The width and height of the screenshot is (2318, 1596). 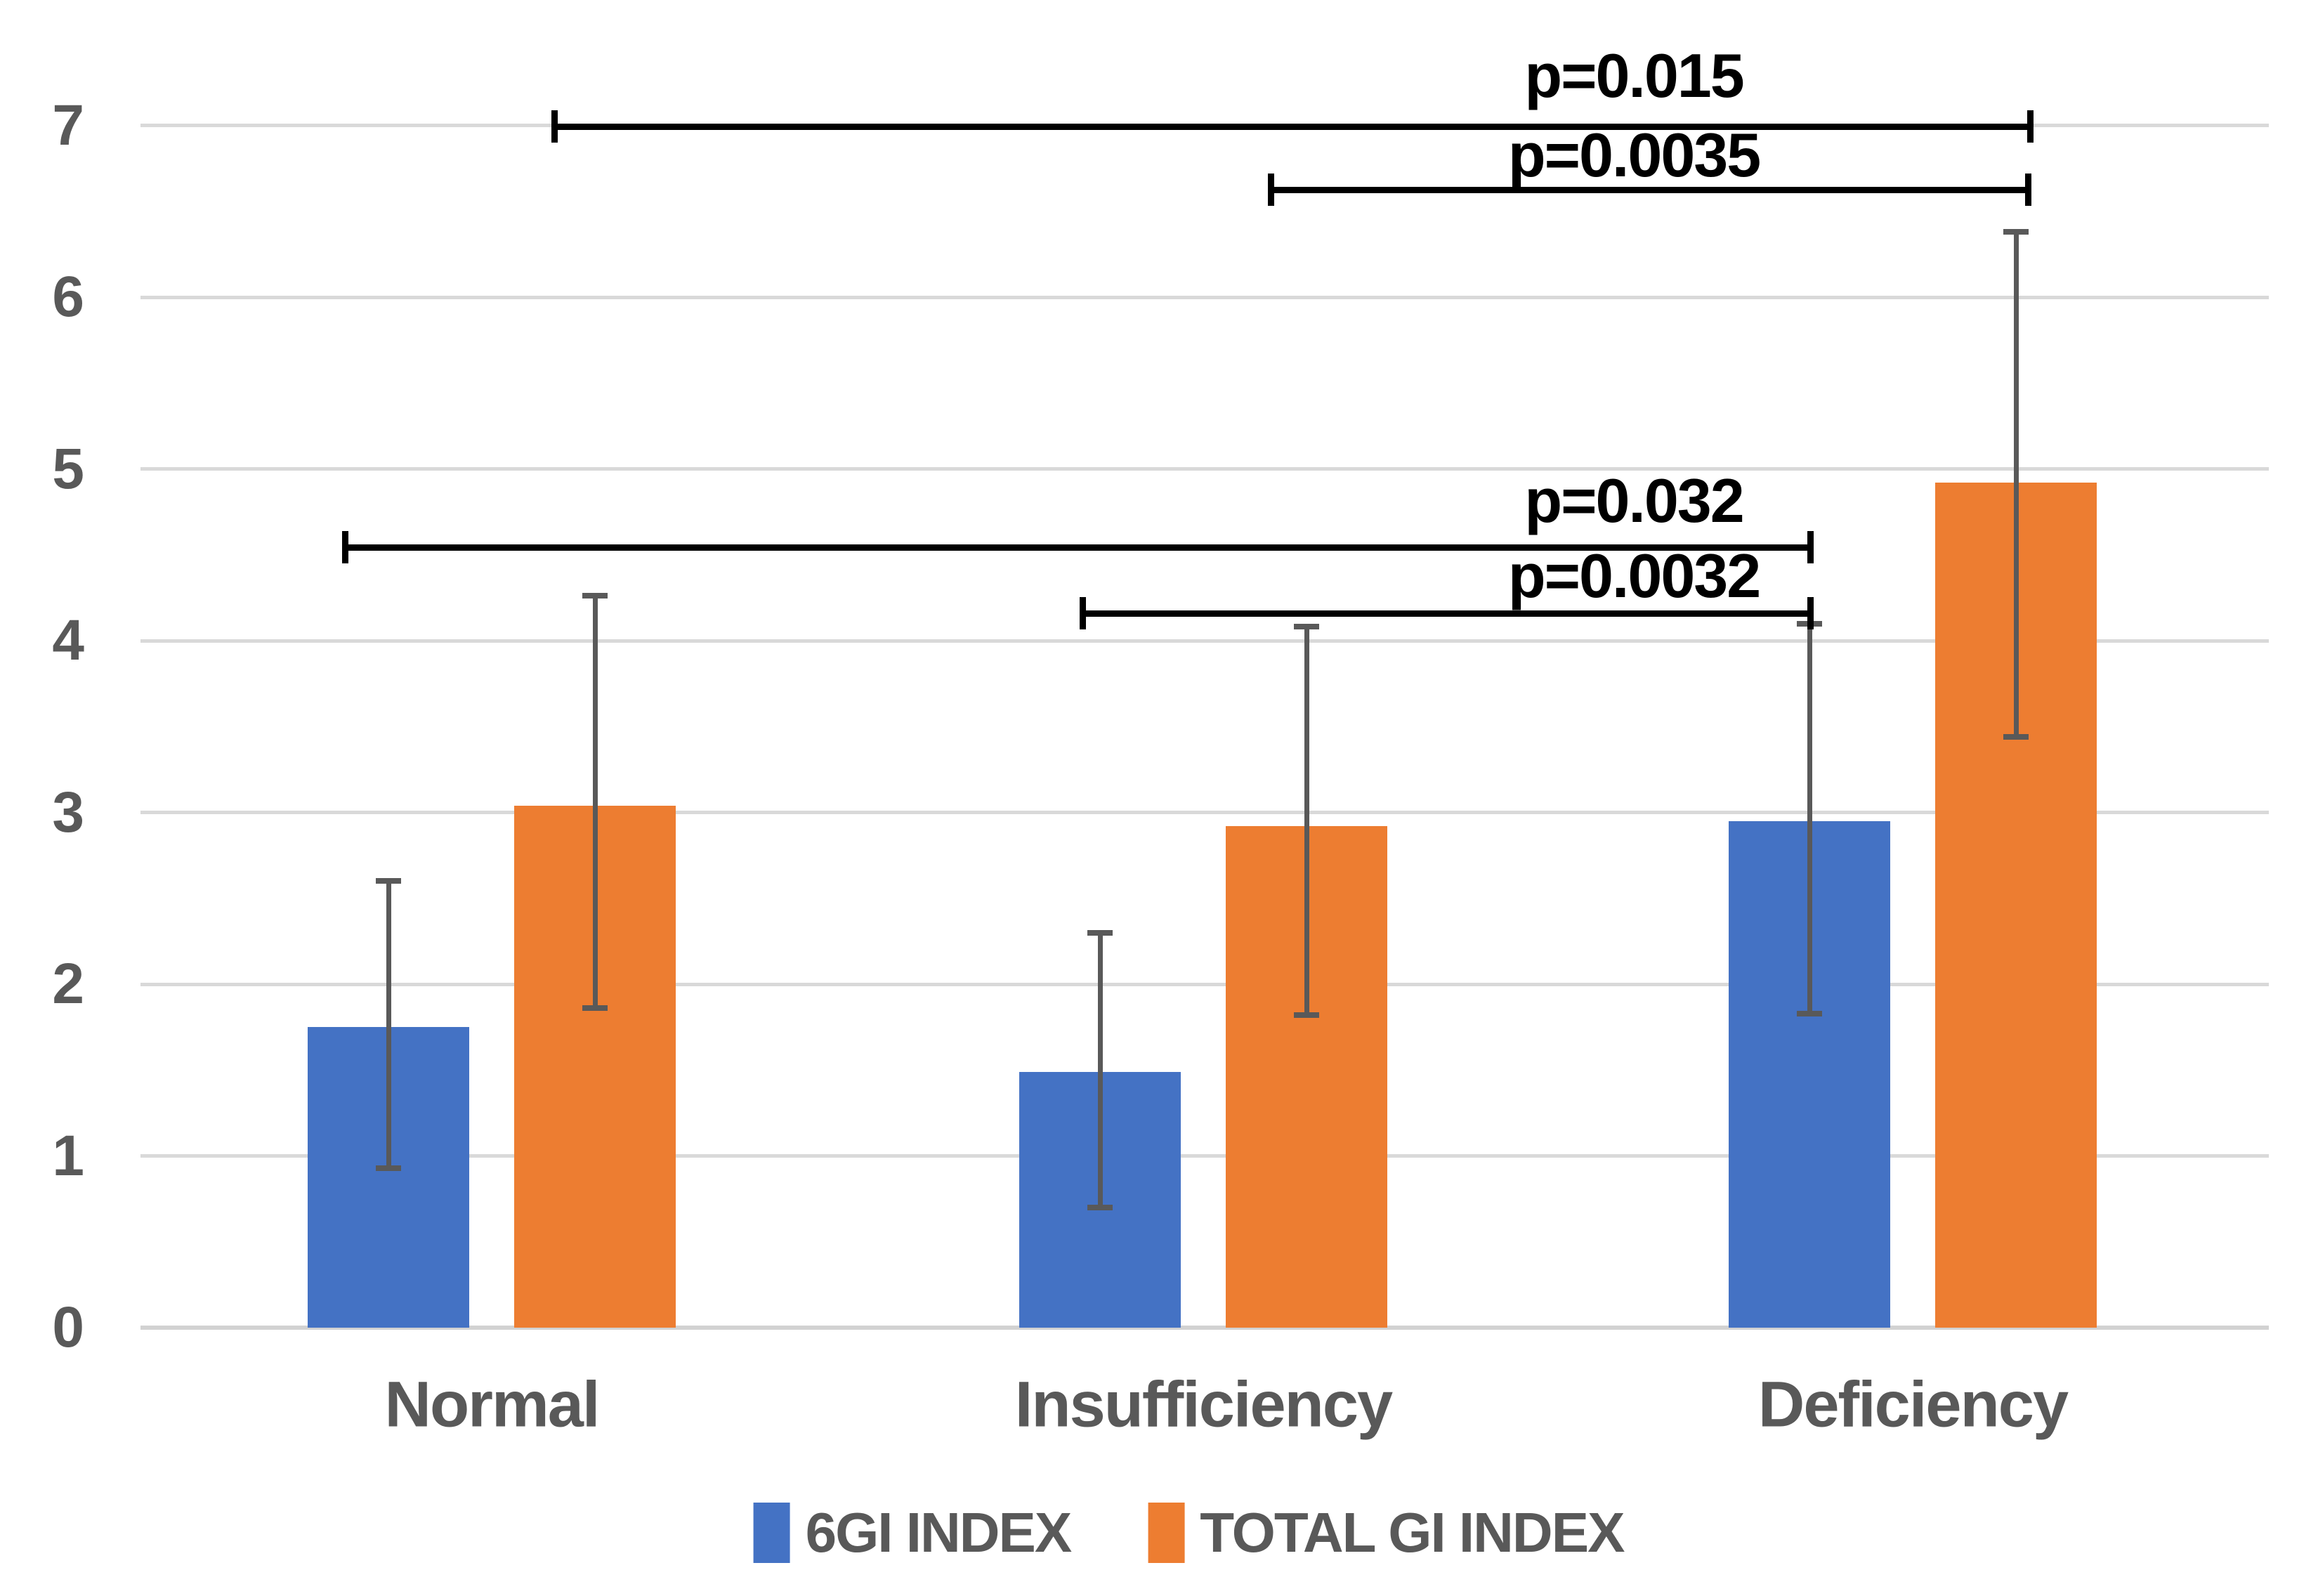 I want to click on legend-swatch-6gi-index, so click(x=771, y=1533).